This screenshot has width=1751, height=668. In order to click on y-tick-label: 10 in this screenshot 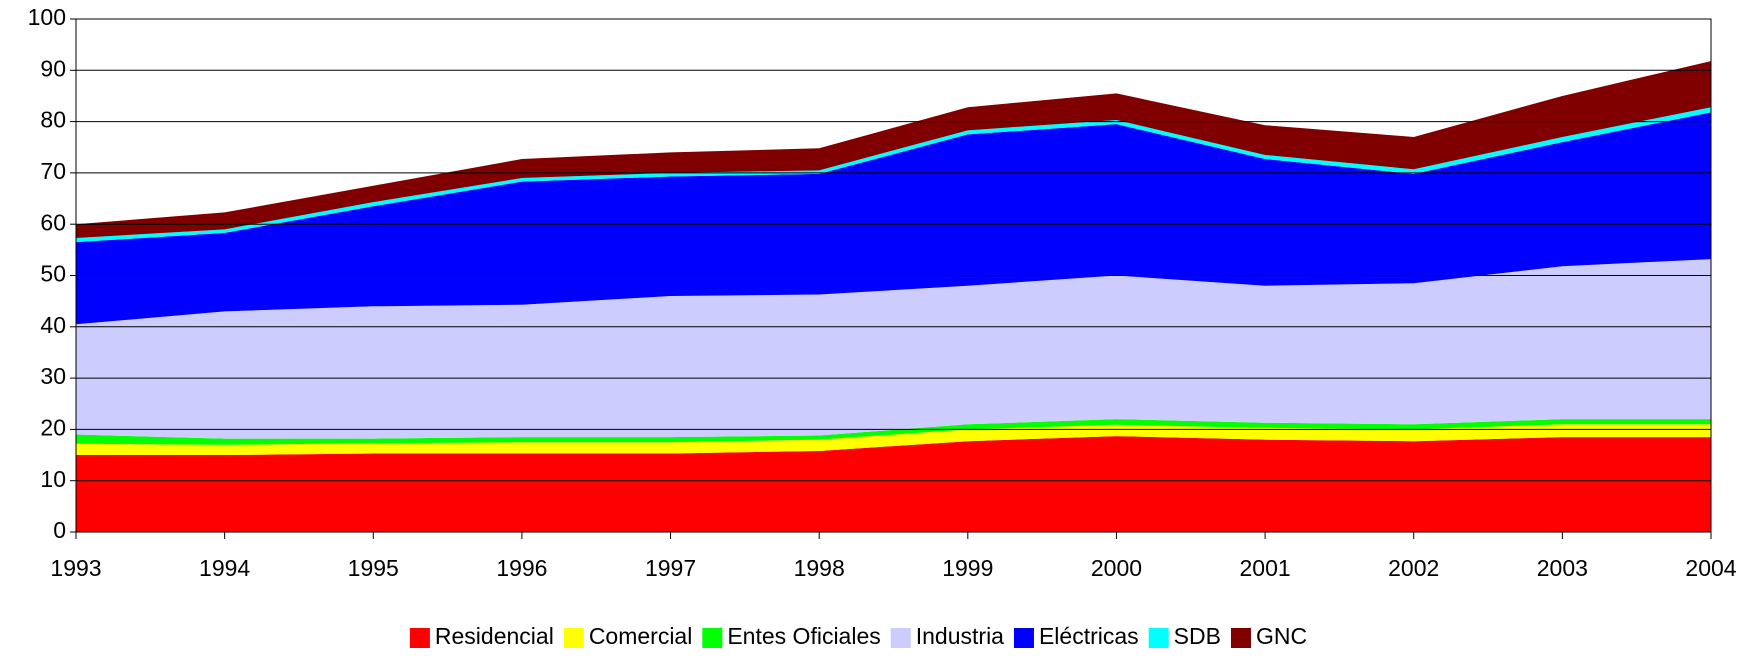, I will do `click(53, 479)`.